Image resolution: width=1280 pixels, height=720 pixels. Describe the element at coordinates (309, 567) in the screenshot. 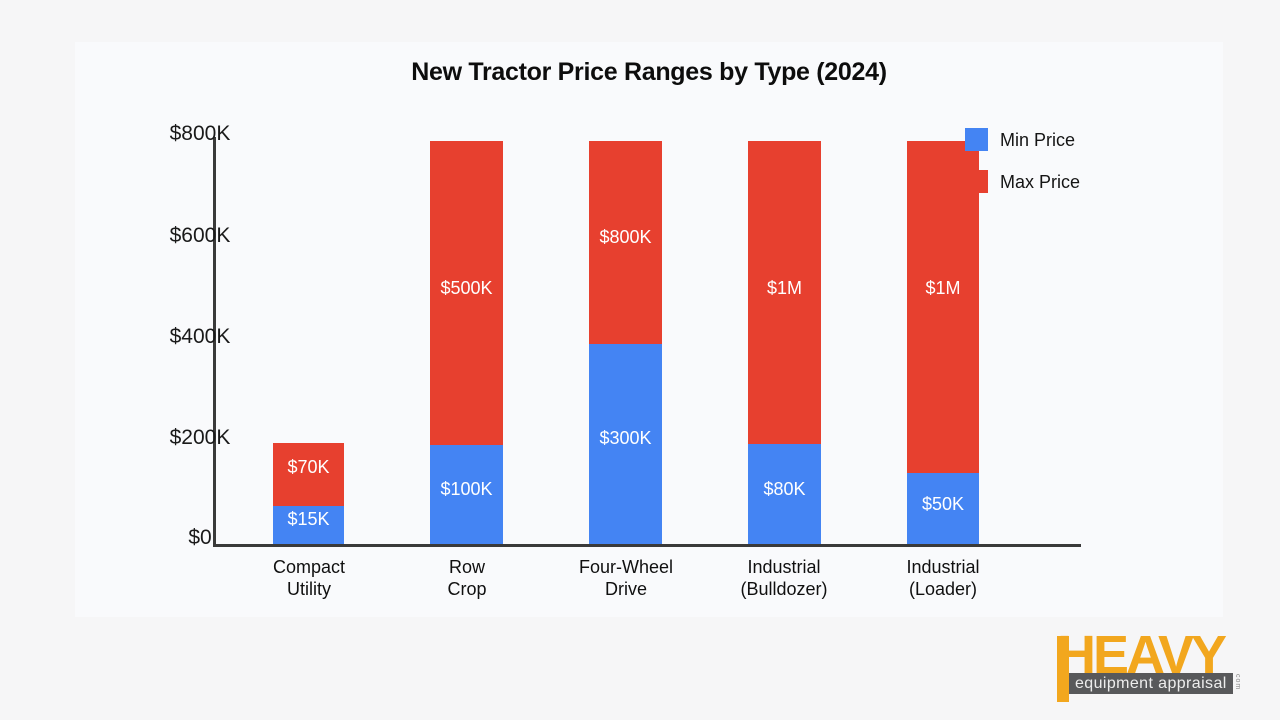

I see `category-label-line: Compact` at that location.